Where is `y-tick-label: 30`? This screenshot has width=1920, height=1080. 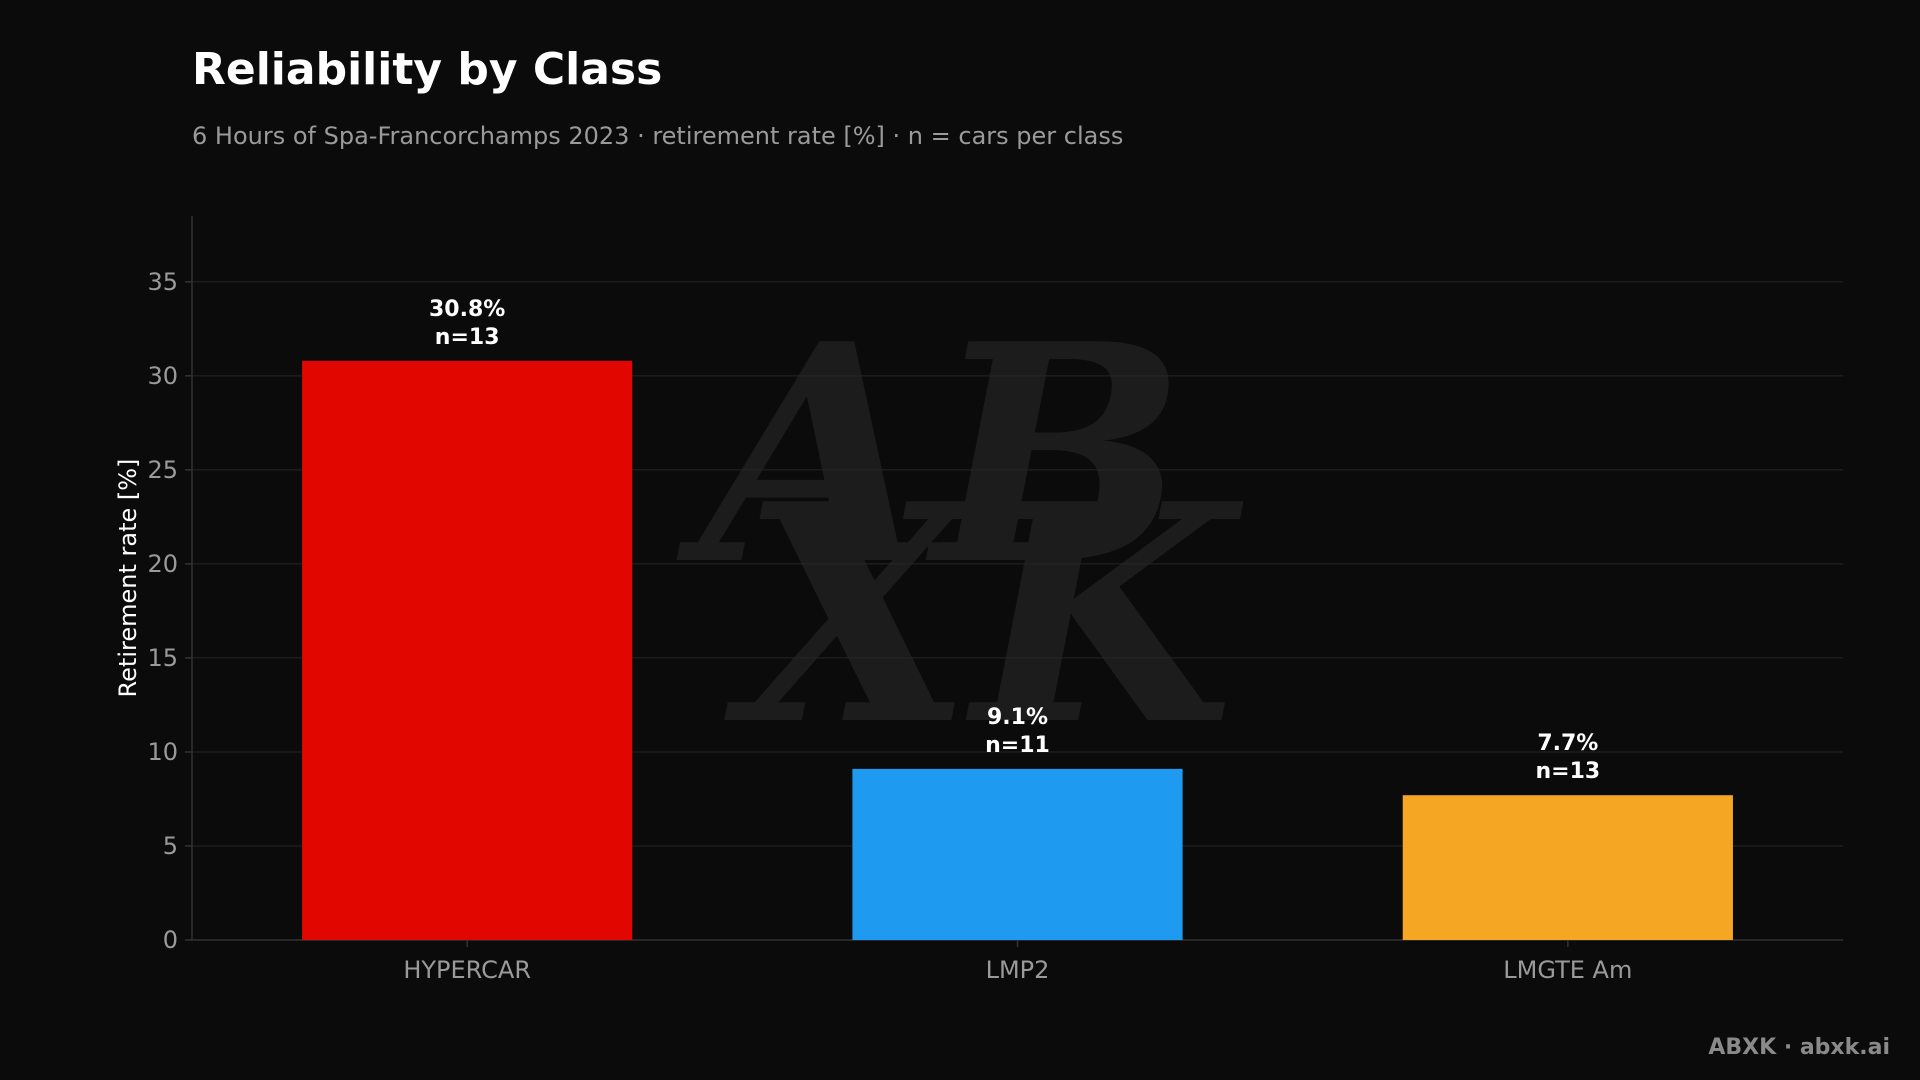
y-tick-label: 30 is located at coordinates (162, 376).